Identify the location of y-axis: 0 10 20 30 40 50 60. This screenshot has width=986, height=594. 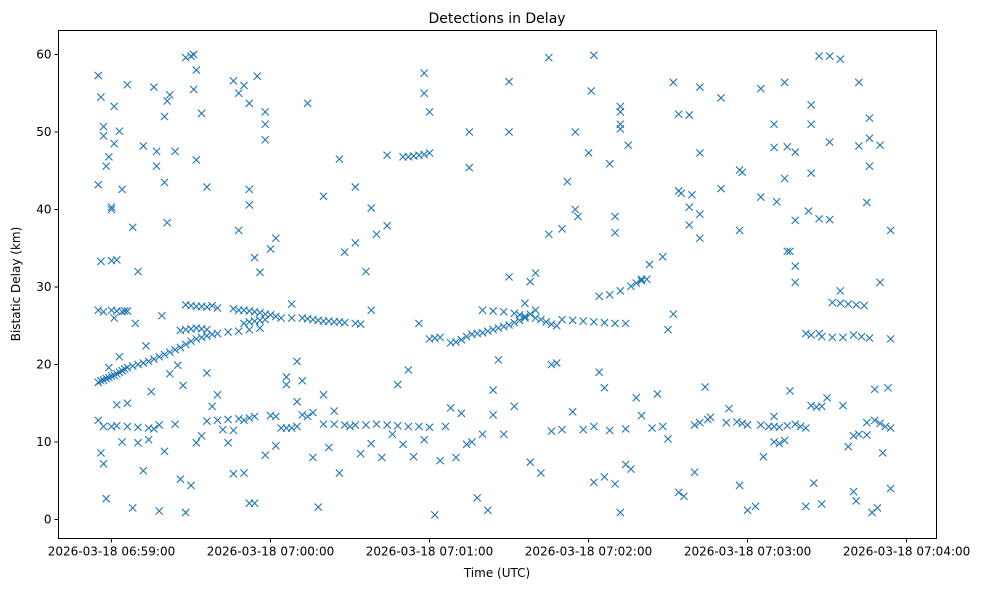
(47, 287).